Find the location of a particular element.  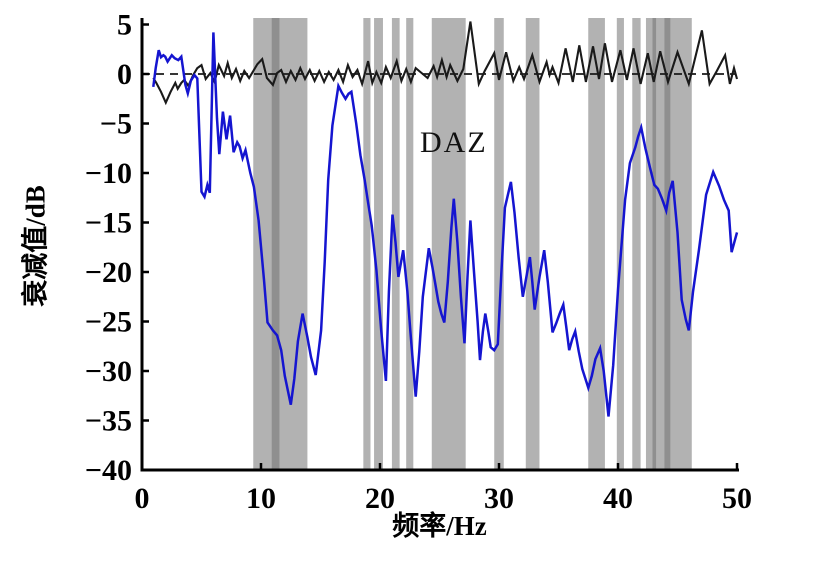

x-tick-label: 50 is located at coordinates (737, 498).